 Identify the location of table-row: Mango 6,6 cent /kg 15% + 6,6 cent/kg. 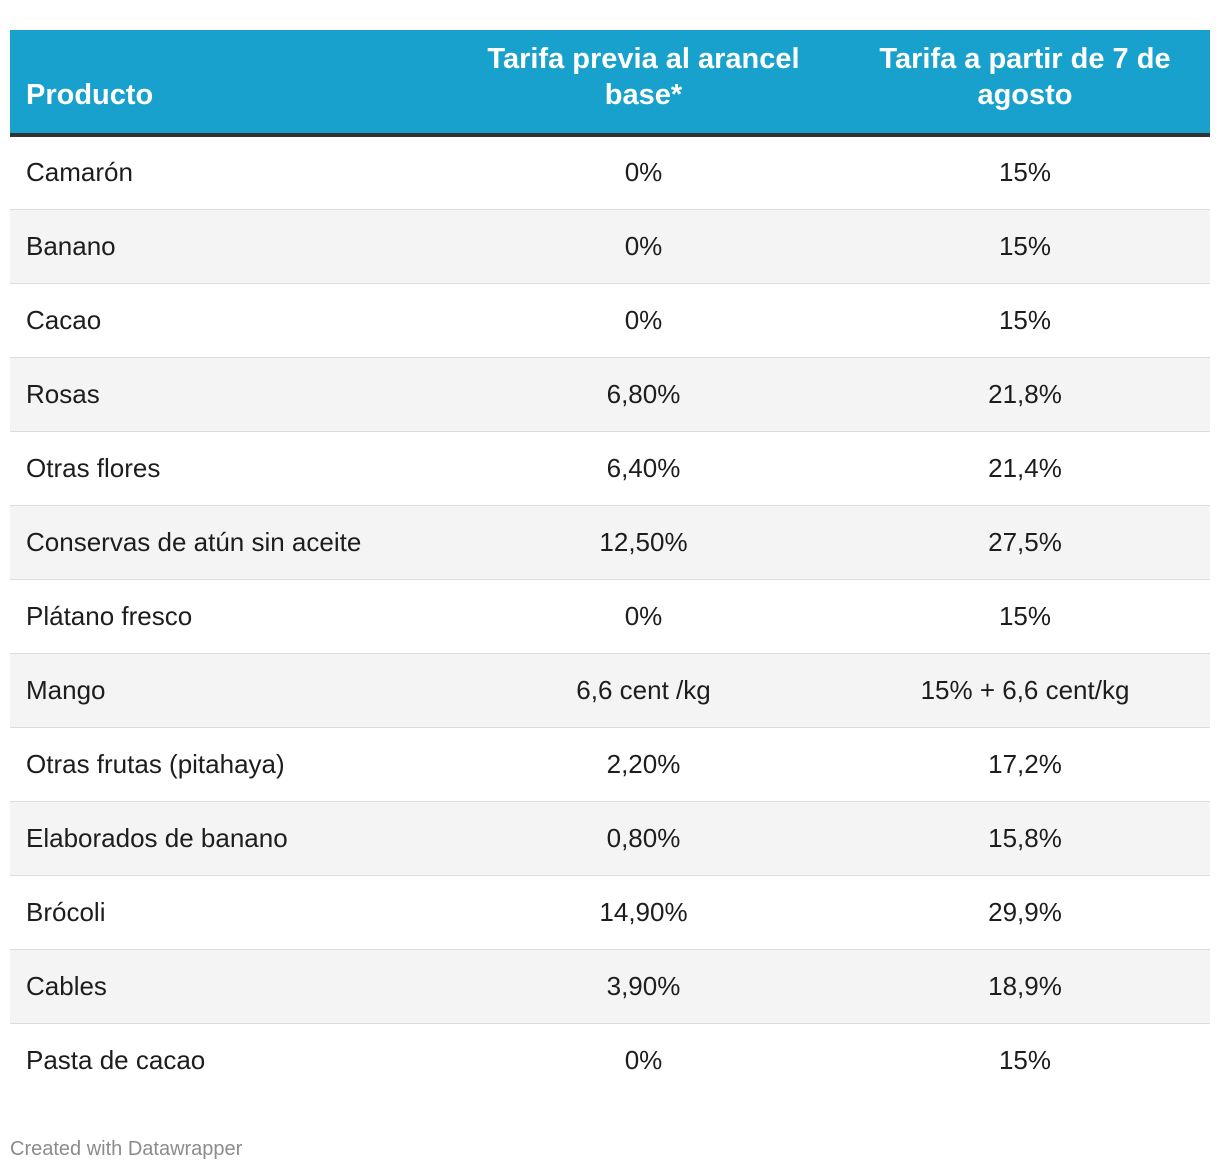
(610, 690).